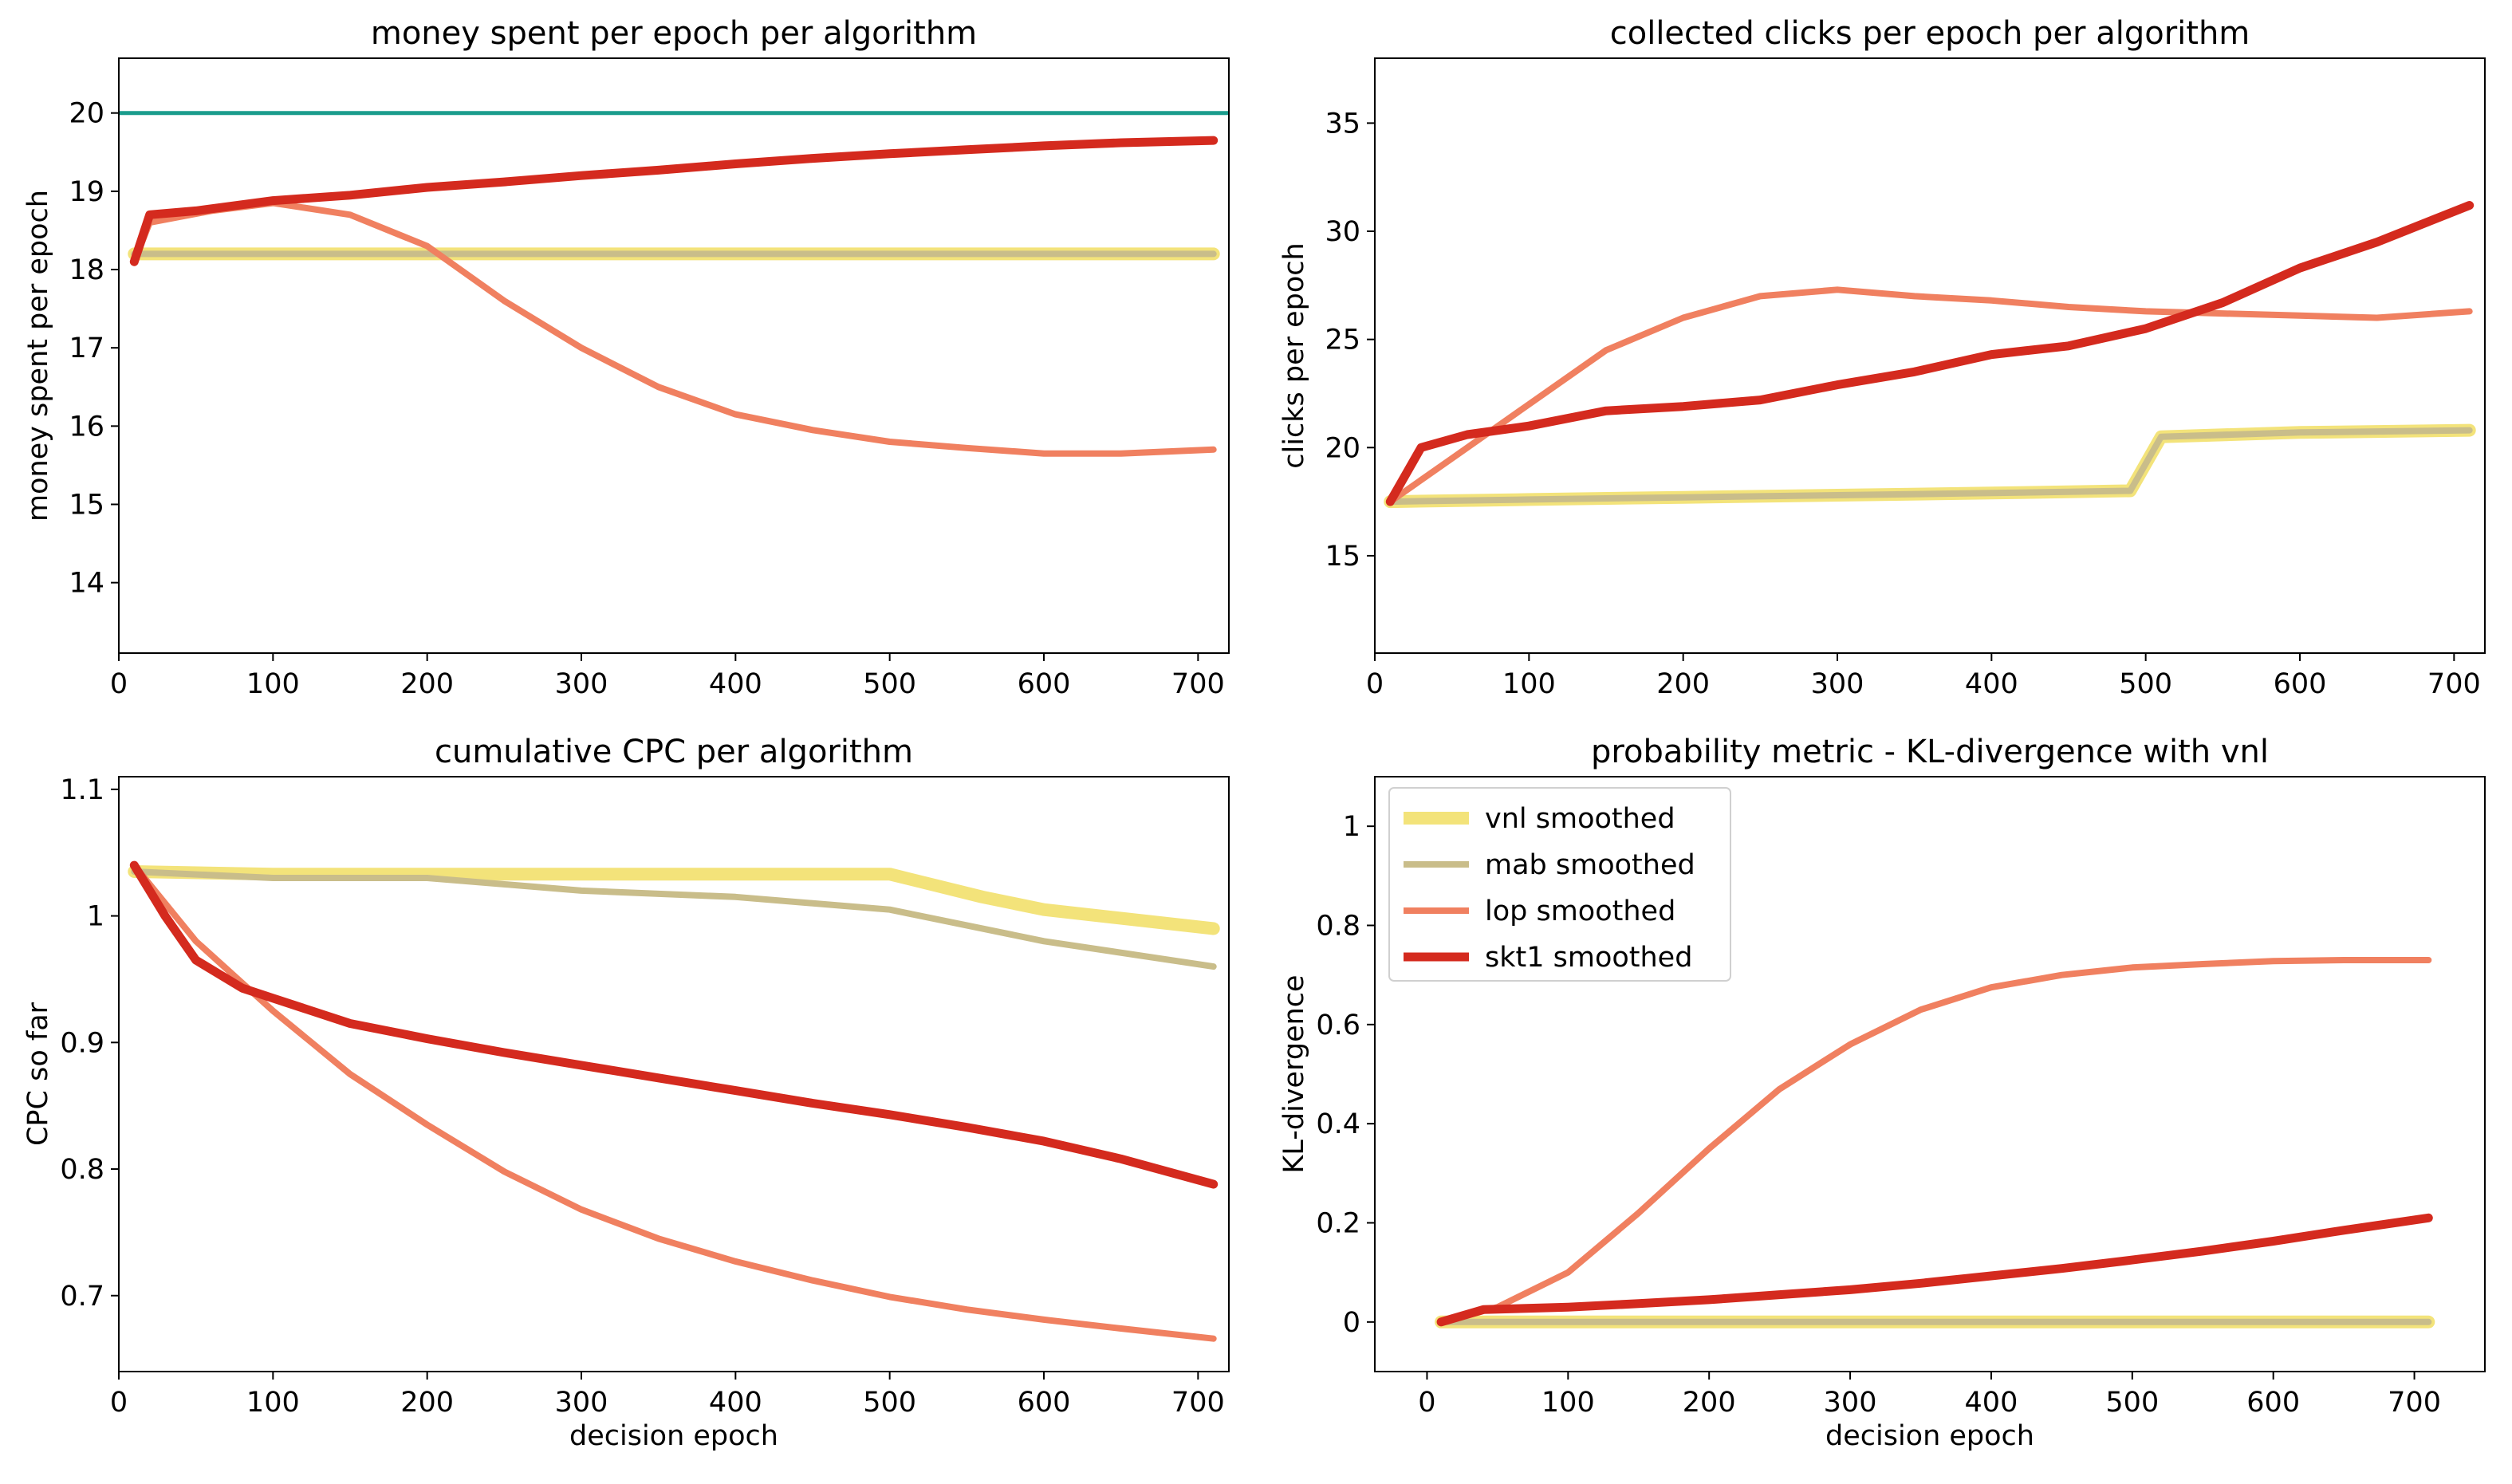 This screenshot has height=1484, width=2512. What do you see at coordinates (1588, 958) in the screenshot?
I see `legend-label: skt1 smoothed` at bounding box center [1588, 958].